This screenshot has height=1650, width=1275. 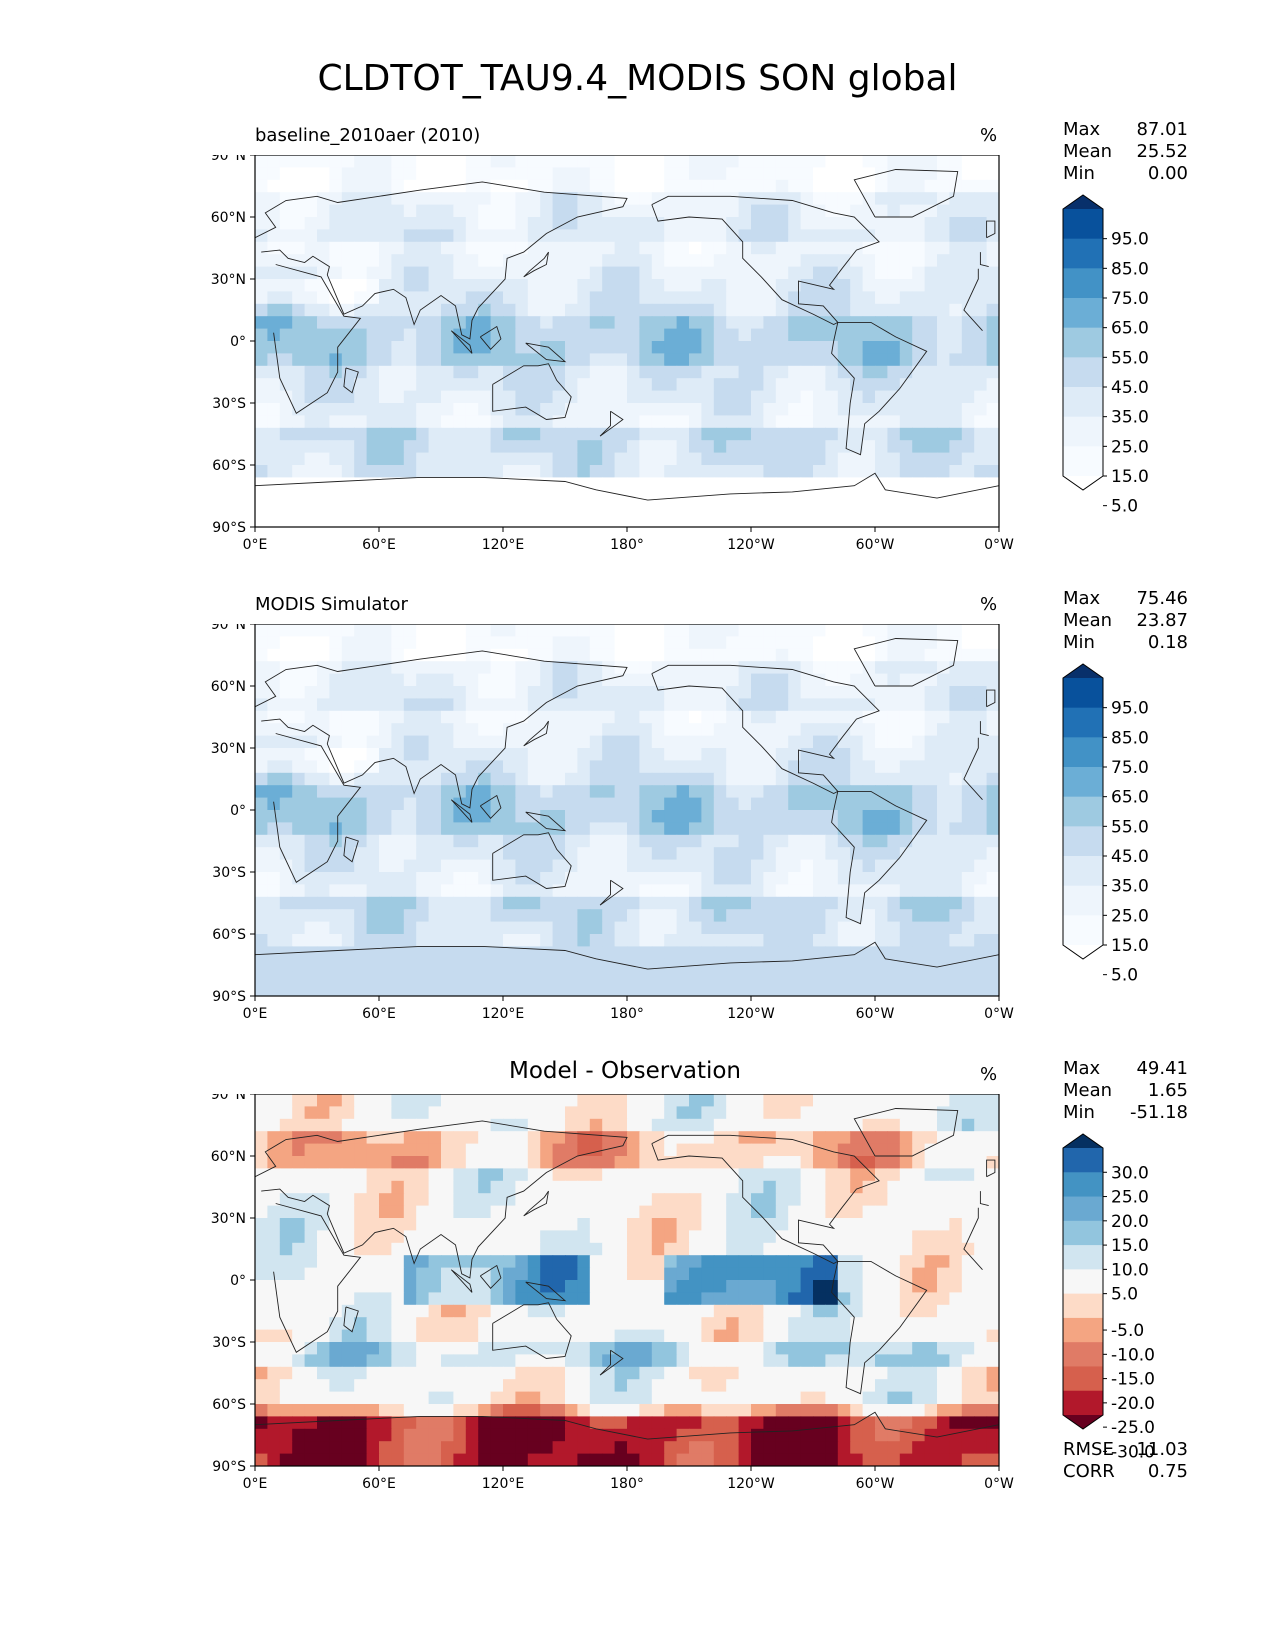 What do you see at coordinates (1125, 621) in the screenshot?
I see `stats-box: Max 75.46 Mean 23.87 Min 0.18` at bounding box center [1125, 621].